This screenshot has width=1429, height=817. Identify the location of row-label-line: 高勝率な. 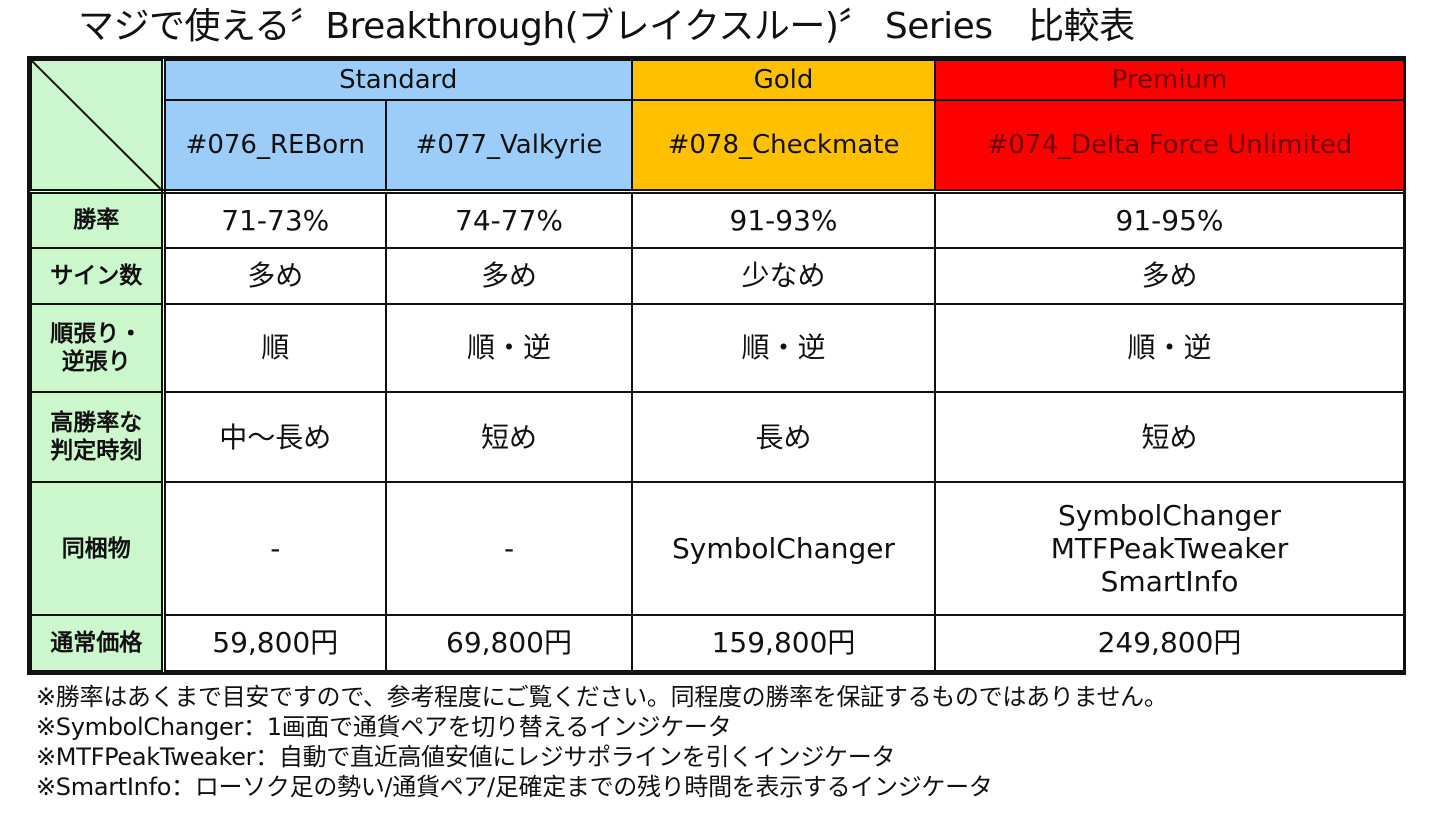
(96, 423).